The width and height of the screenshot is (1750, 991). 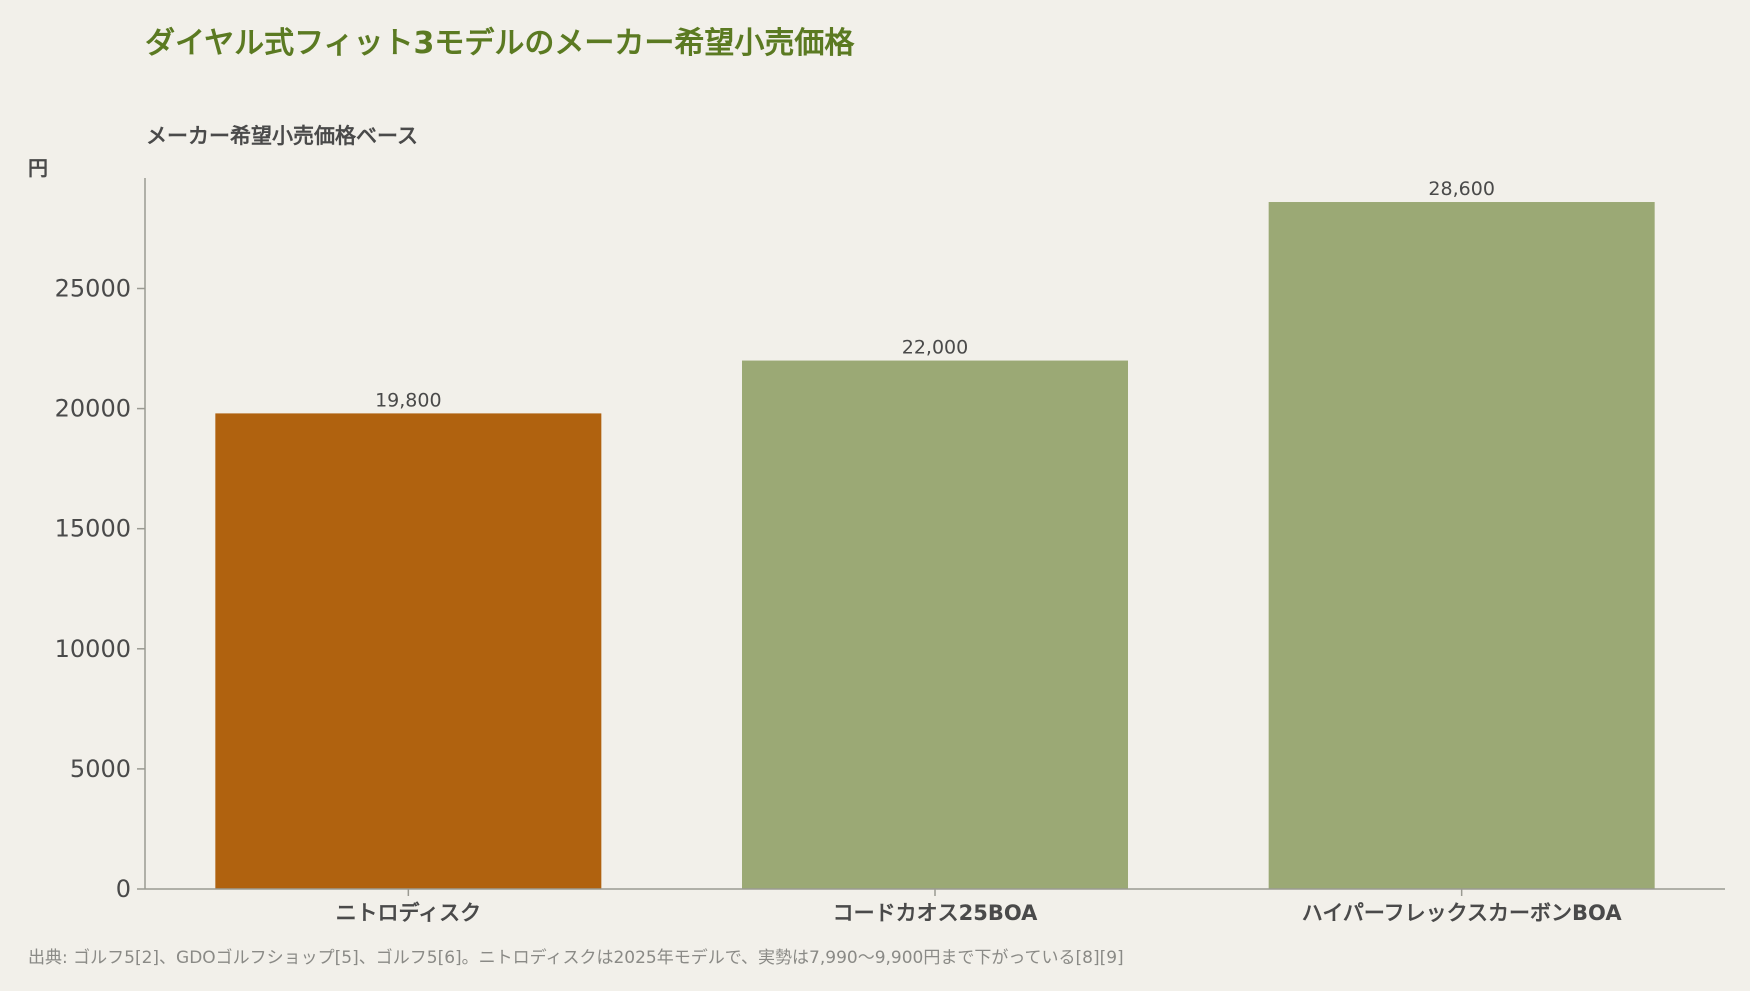 I want to click on y-tick-label: 15000, so click(x=93, y=529).